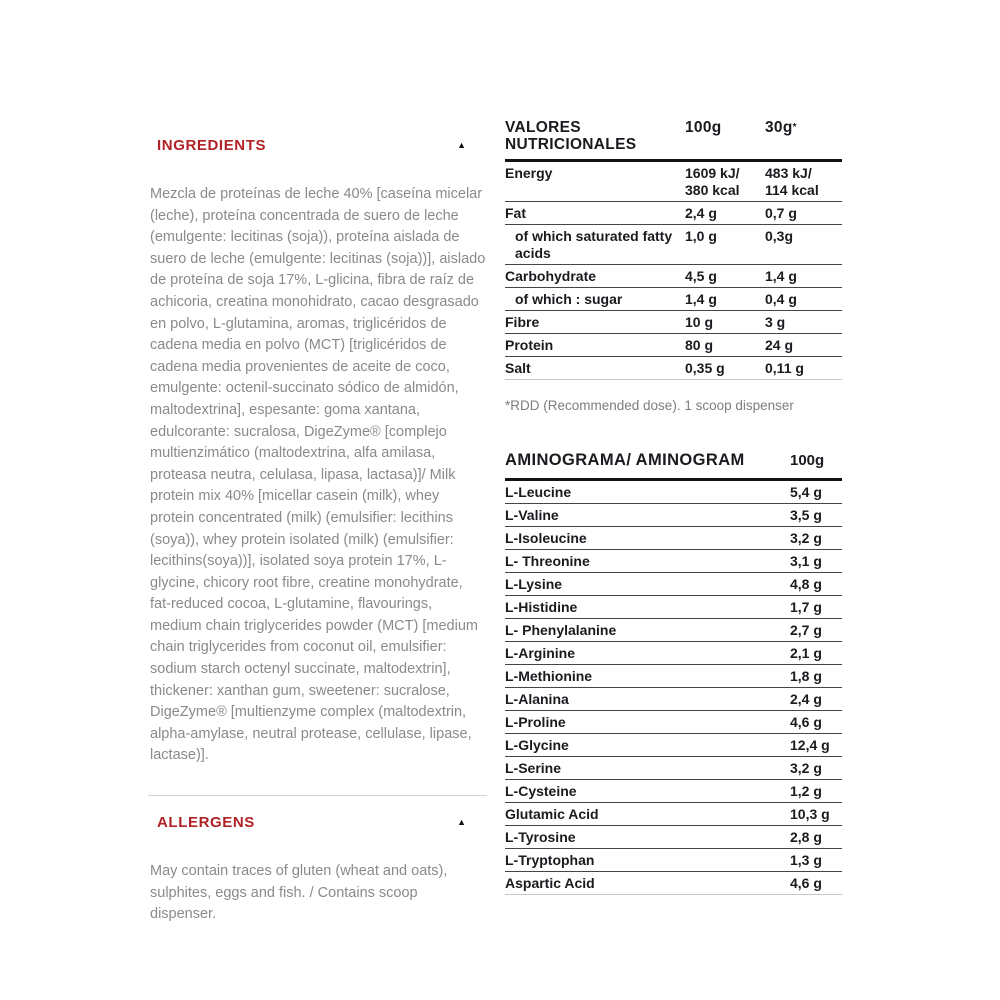 This screenshot has height=1000, width=1000. I want to click on allergens-accordion-header: ALLERGENS ▲, so click(317, 822).